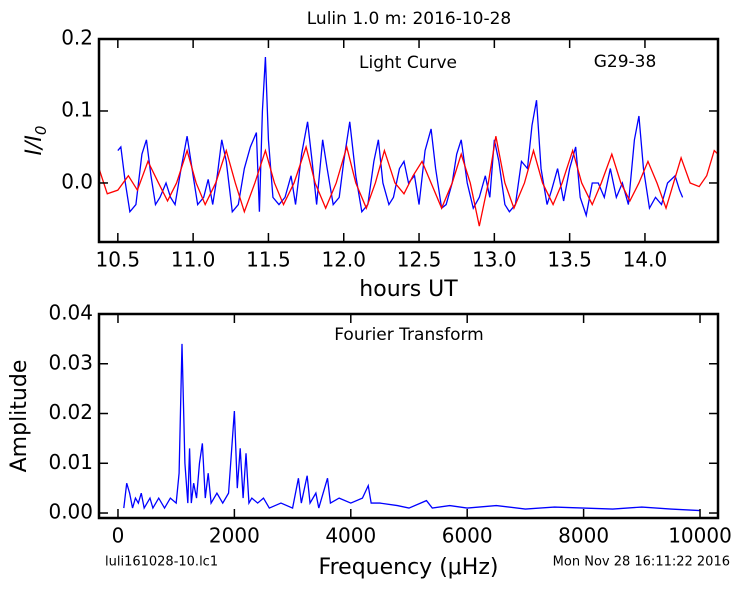  I want to click on x-tick-label: 13.5, so click(569, 260).